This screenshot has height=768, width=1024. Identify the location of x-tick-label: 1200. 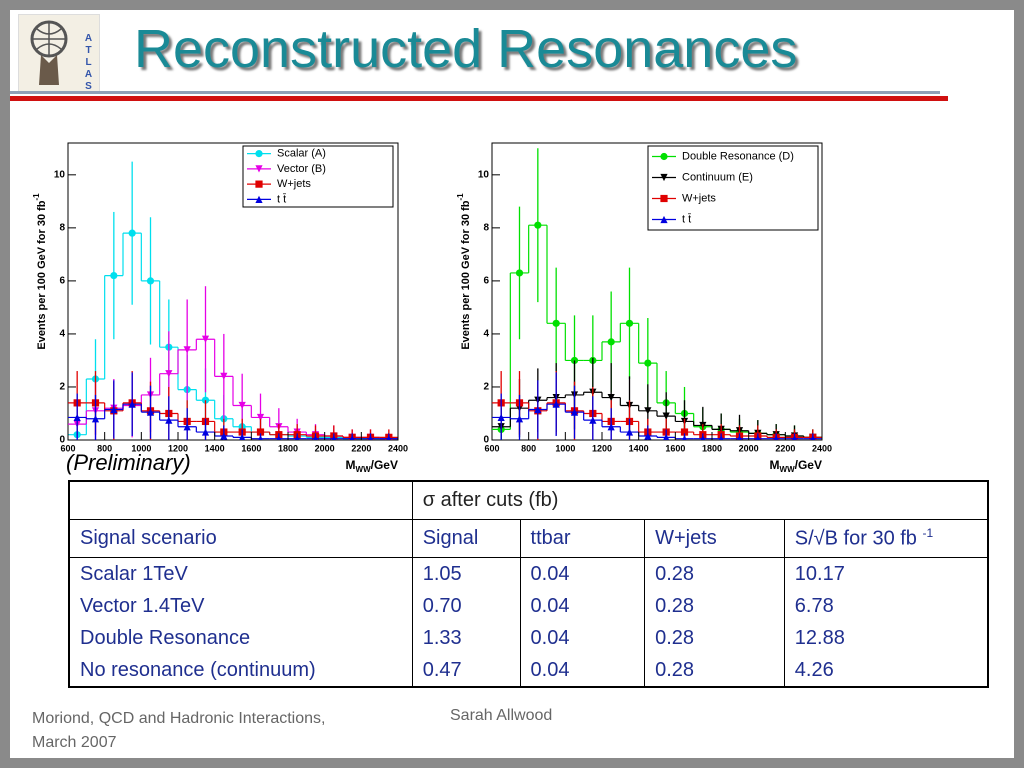
(178, 448).